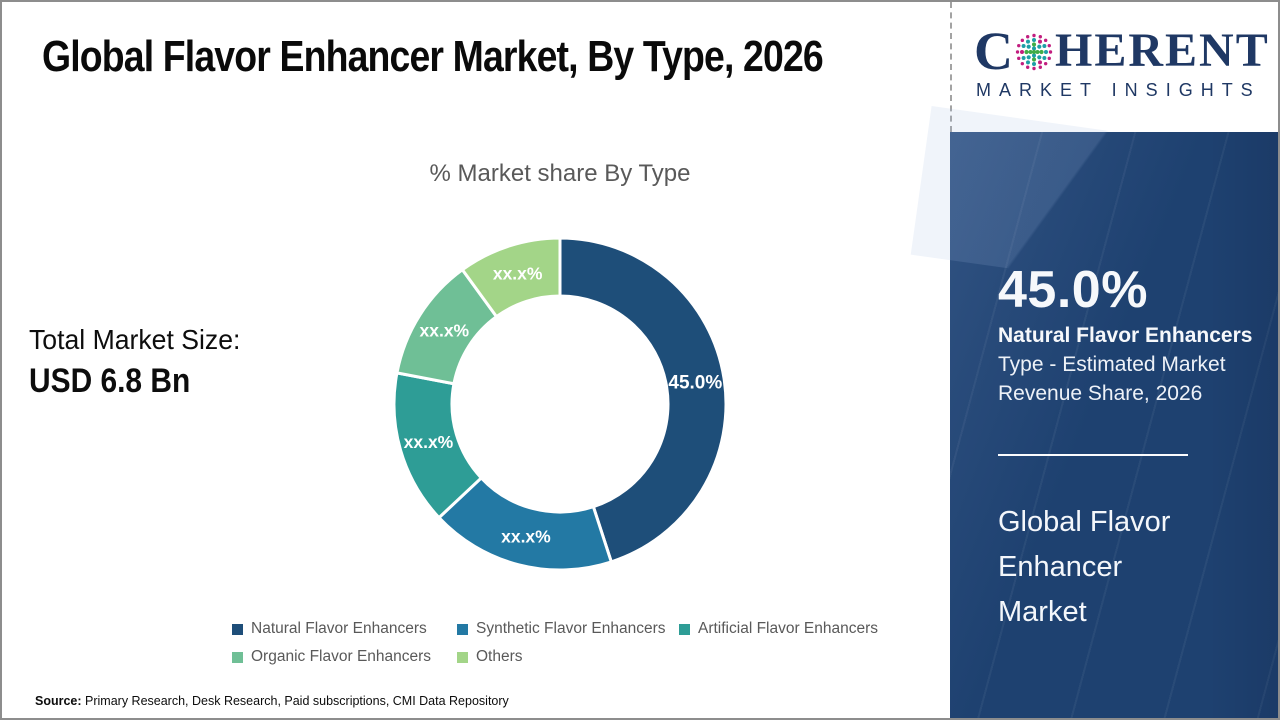 The height and width of the screenshot is (720, 1280). I want to click on slice-label-3: xx.x%, so click(445, 331).